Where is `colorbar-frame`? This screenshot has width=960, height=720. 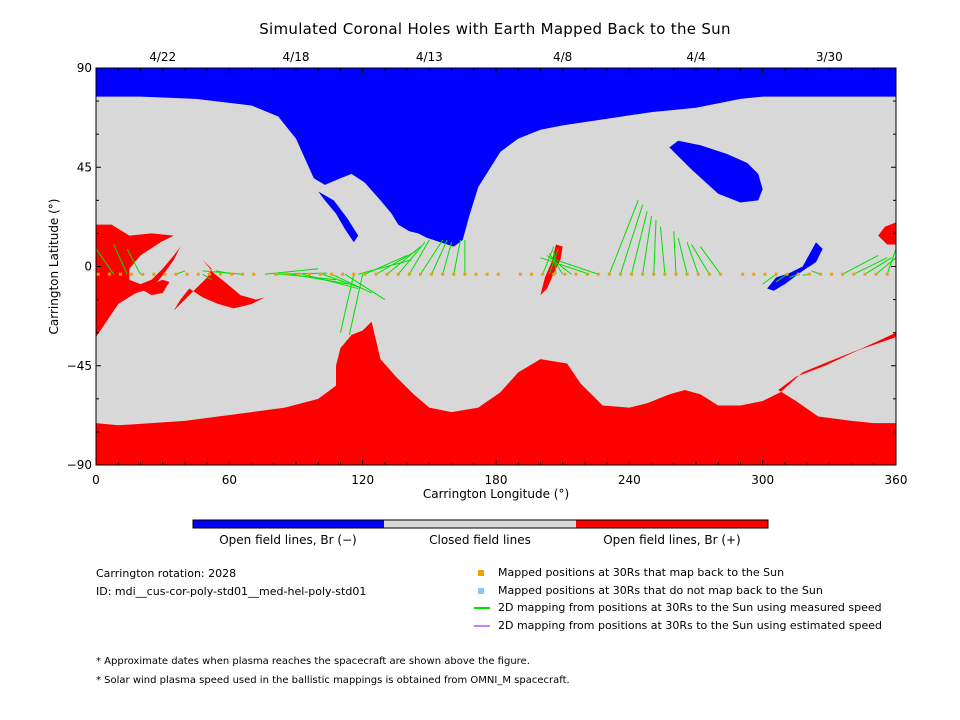 colorbar-frame is located at coordinates (480, 524).